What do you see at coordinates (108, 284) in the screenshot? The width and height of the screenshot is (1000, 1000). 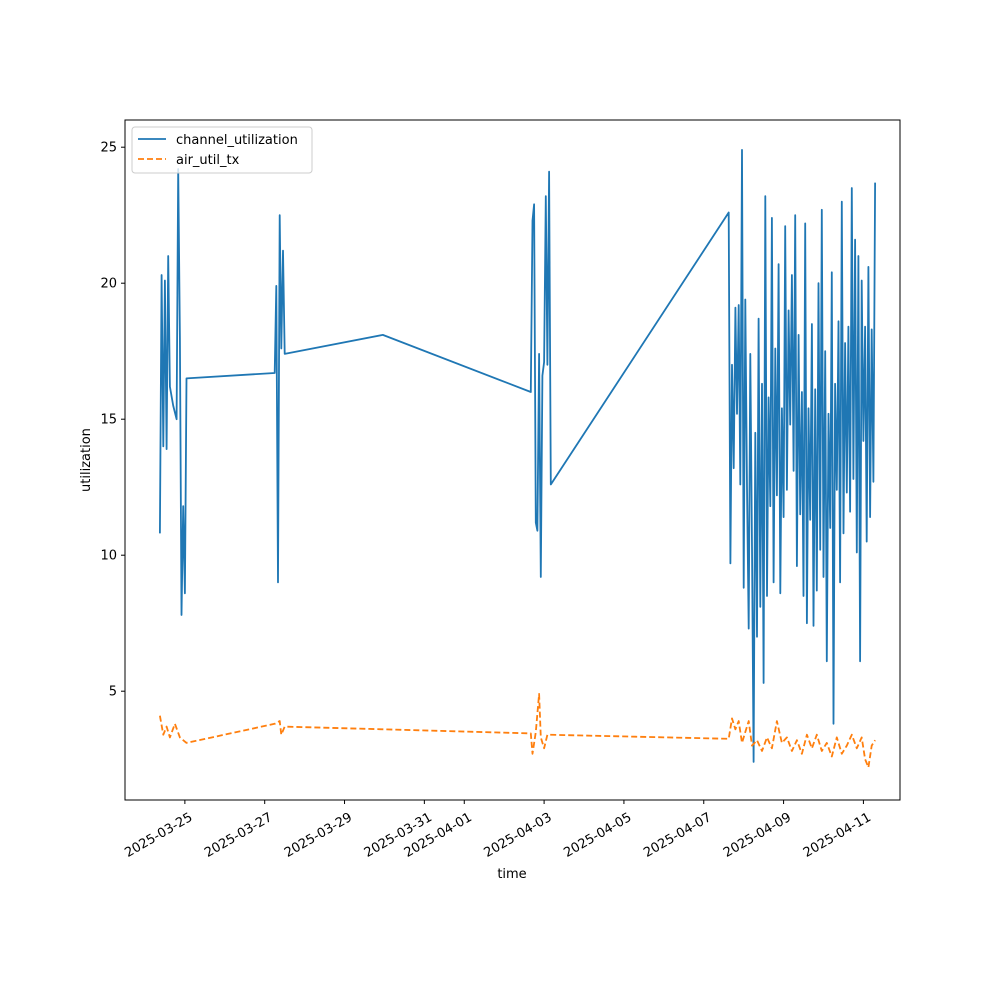 I see `y-tick-label: 20` at bounding box center [108, 284].